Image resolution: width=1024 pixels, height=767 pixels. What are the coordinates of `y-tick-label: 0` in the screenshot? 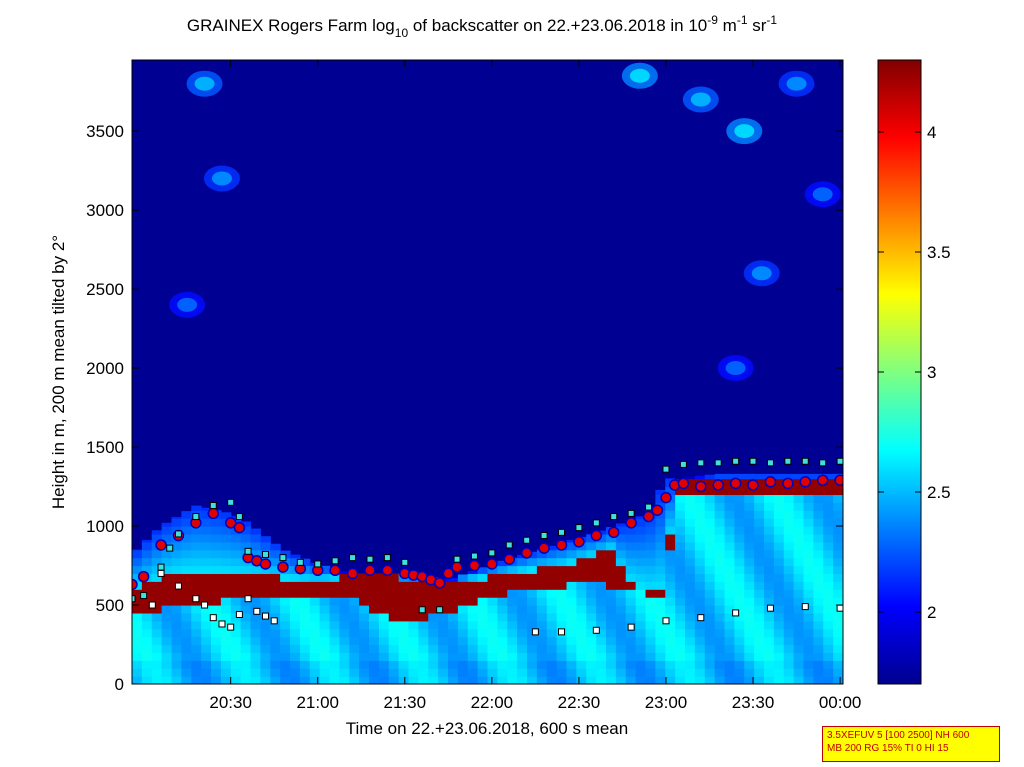 It's located at (119, 684).